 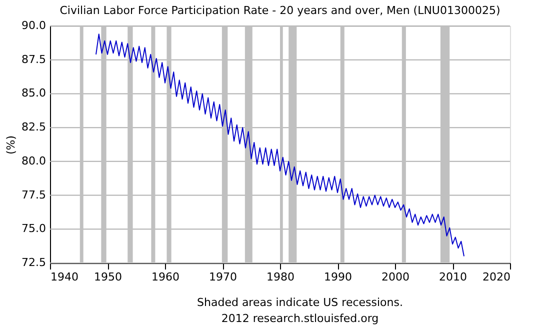 What do you see at coordinates (300, 318) in the screenshot?
I see `text: 2012 research.stlouisfed.org` at bounding box center [300, 318].